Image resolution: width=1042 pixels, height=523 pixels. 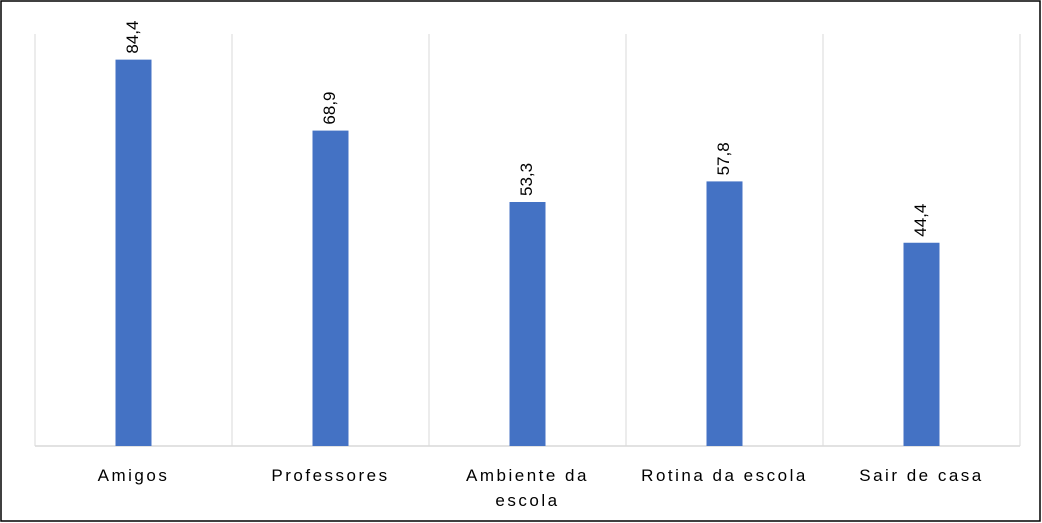 I want to click on data-label: 84,4, so click(x=132, y=37).